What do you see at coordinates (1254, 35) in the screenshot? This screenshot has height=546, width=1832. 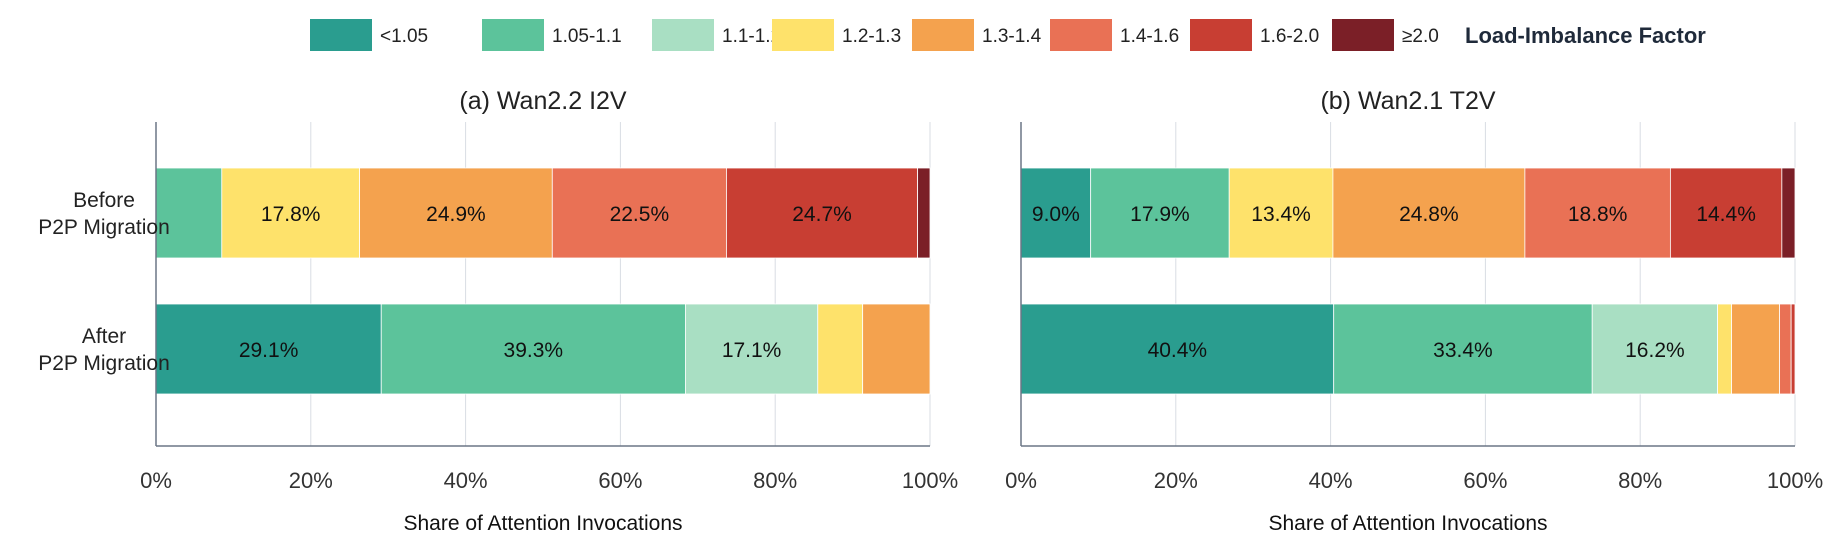 I see `legend-item-1-6-2-0: 1.6-2.0` at bounding box center [1254, 35].